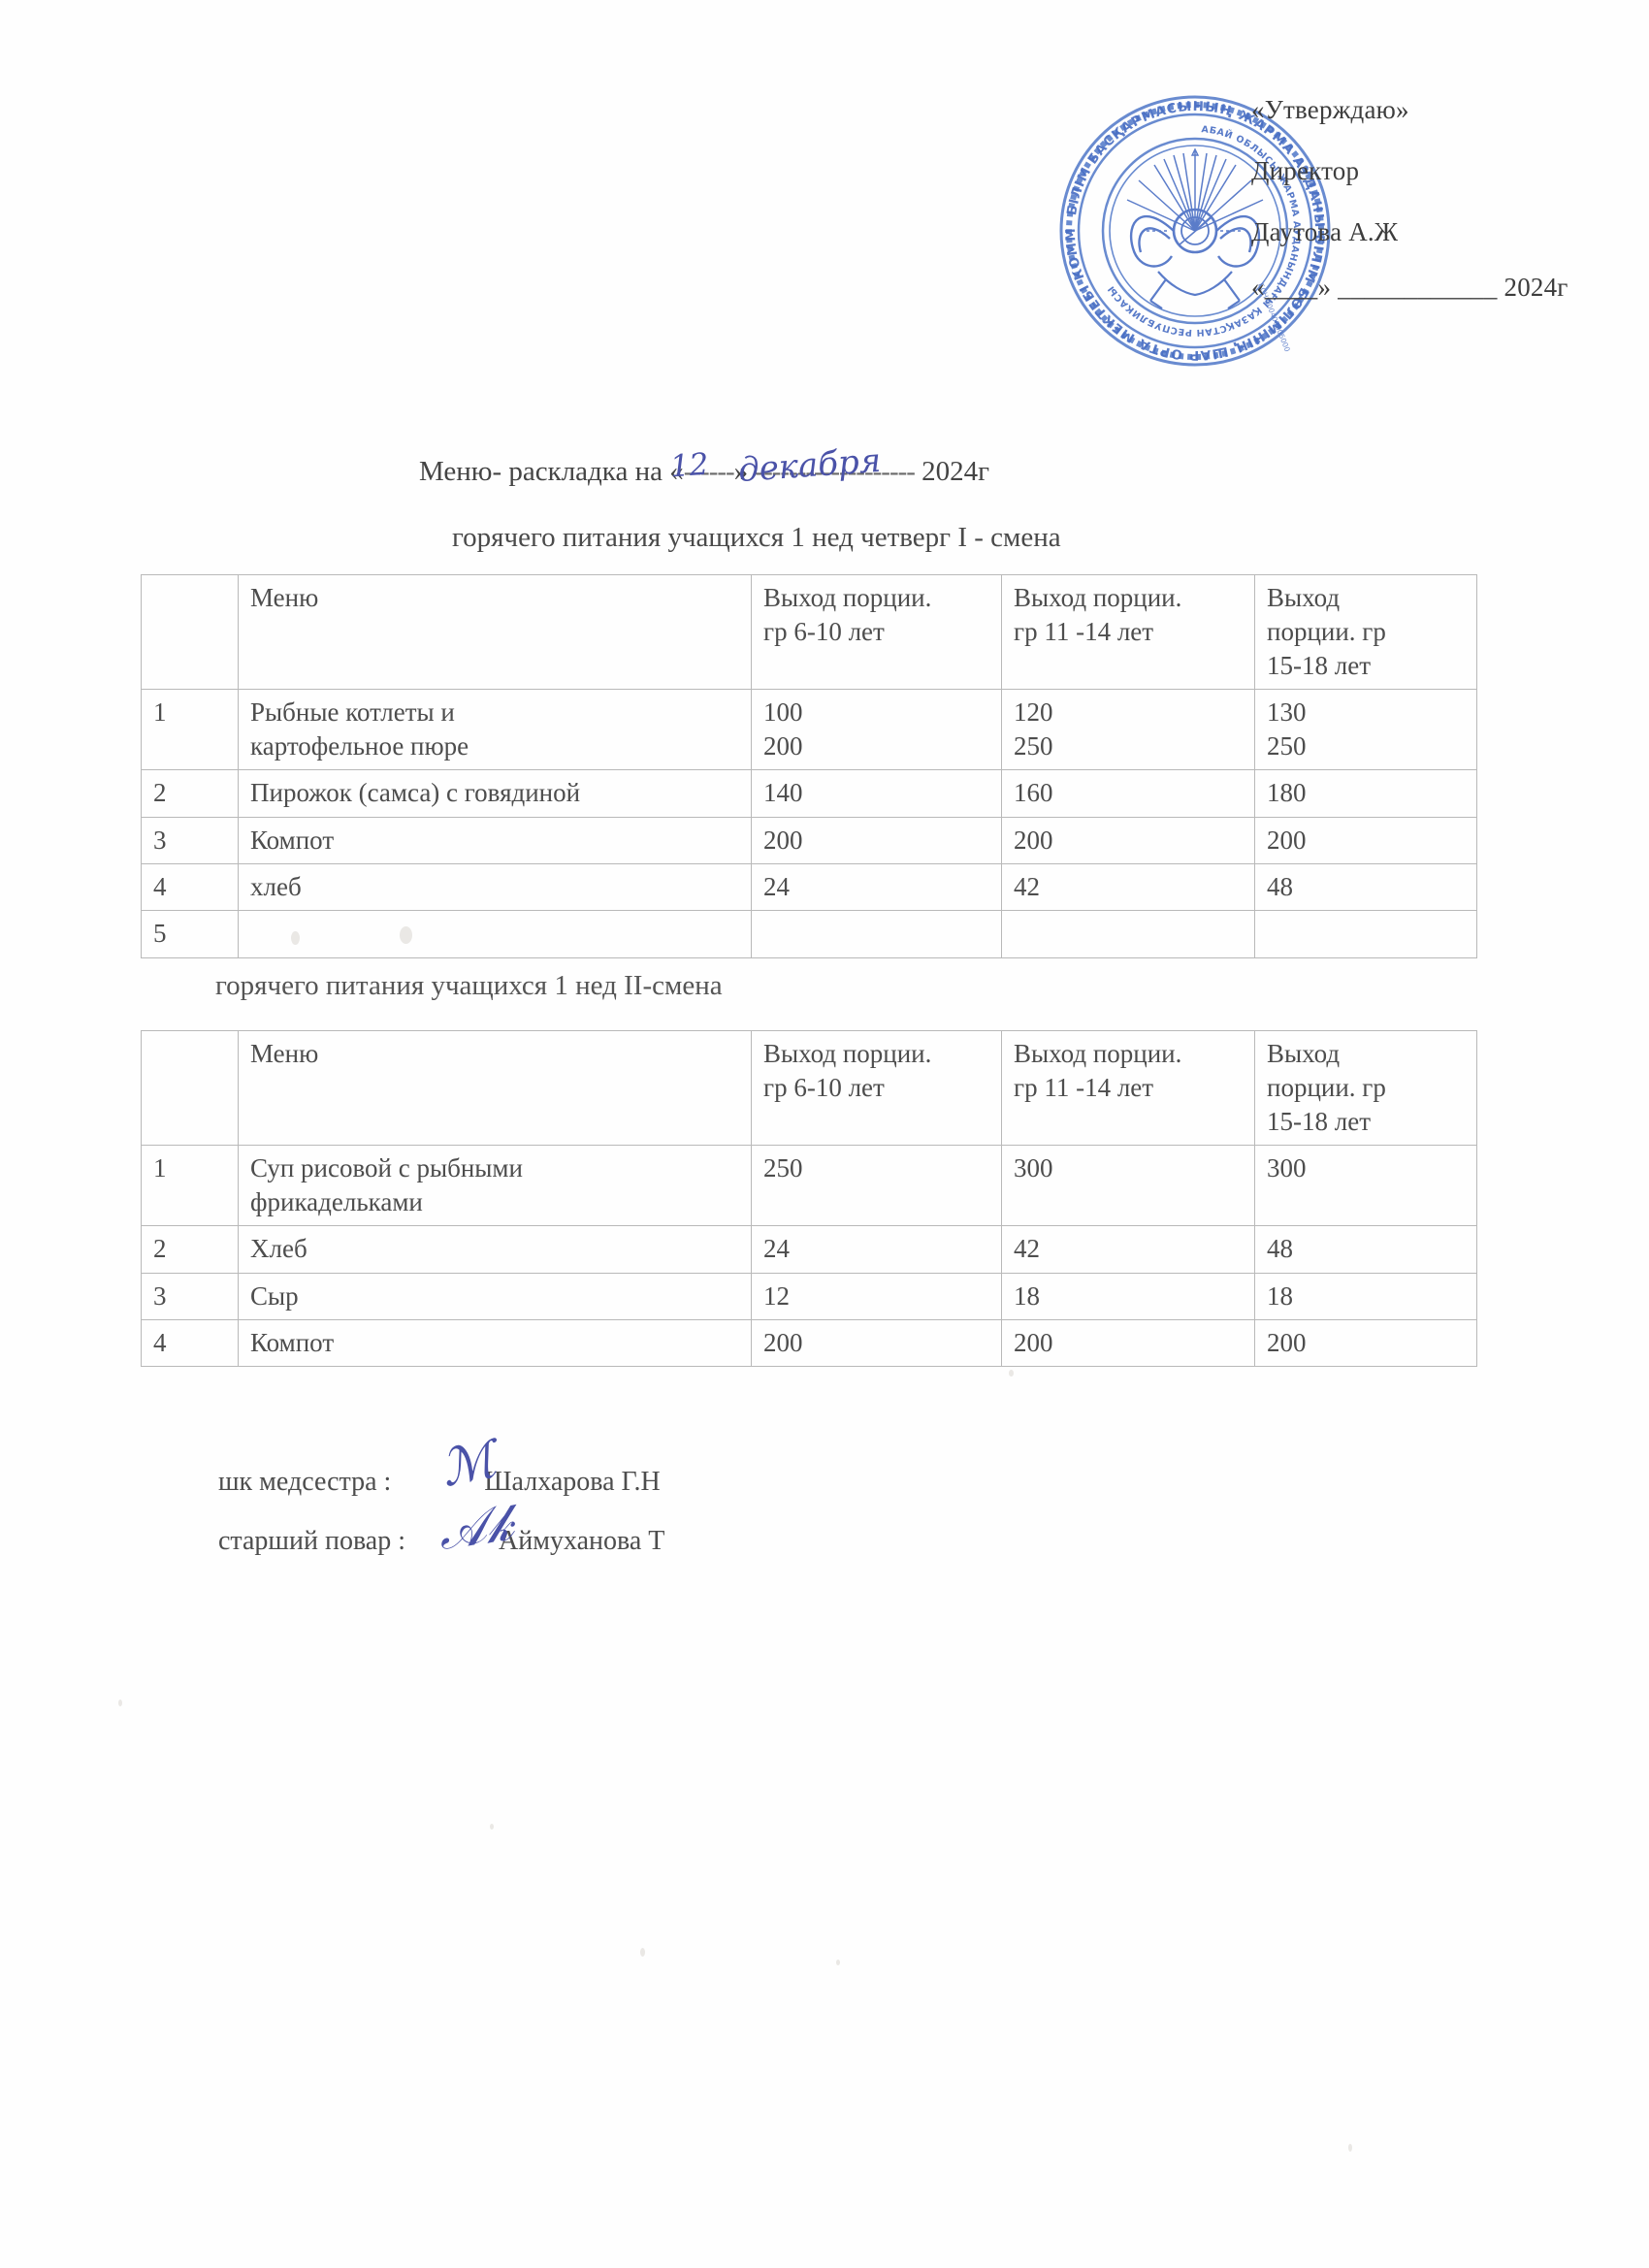 This screenshot has height=2268, width=1649. What do you see at coordinates (741, 471) in the screenshot?
I see `title-quote-close: »` at bounding box center [741, 471].